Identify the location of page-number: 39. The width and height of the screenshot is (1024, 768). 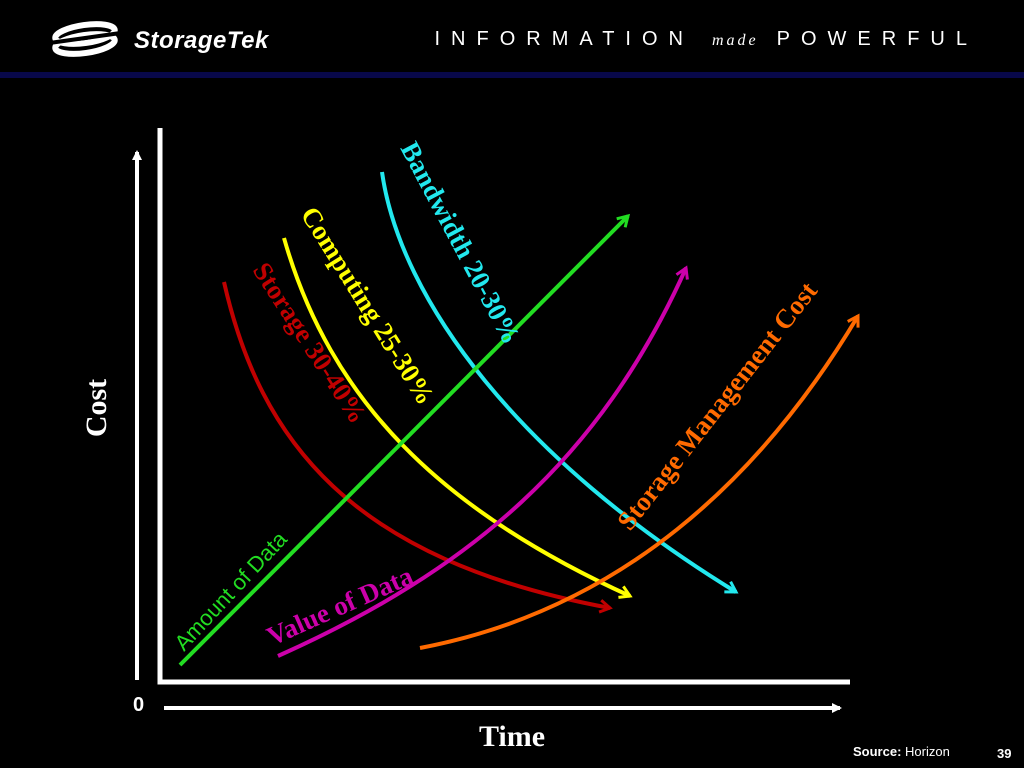
(1004, 753).